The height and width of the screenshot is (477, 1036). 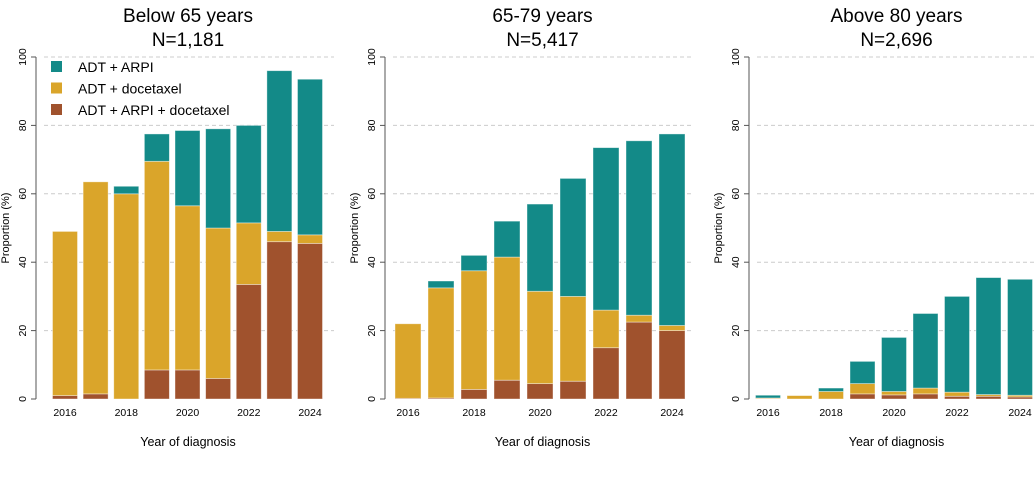 What do you see at coordinates (768, 413) in the screenshot?
I see `x-tick-label: 2016` at bounding box center [768, 413].